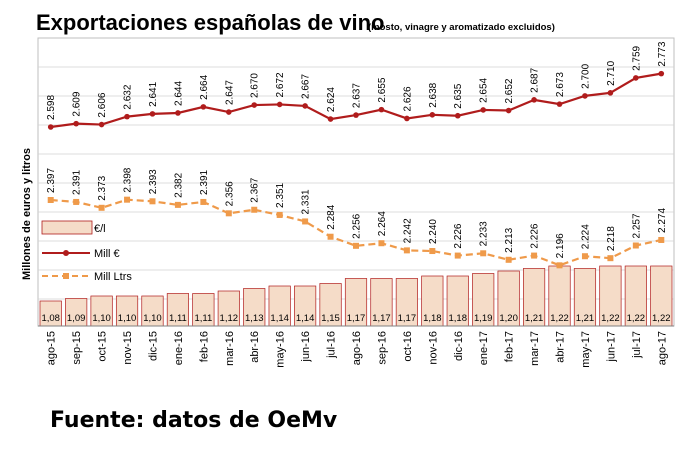  I want to click on tick-label-9: may-16, so click(281, 349).